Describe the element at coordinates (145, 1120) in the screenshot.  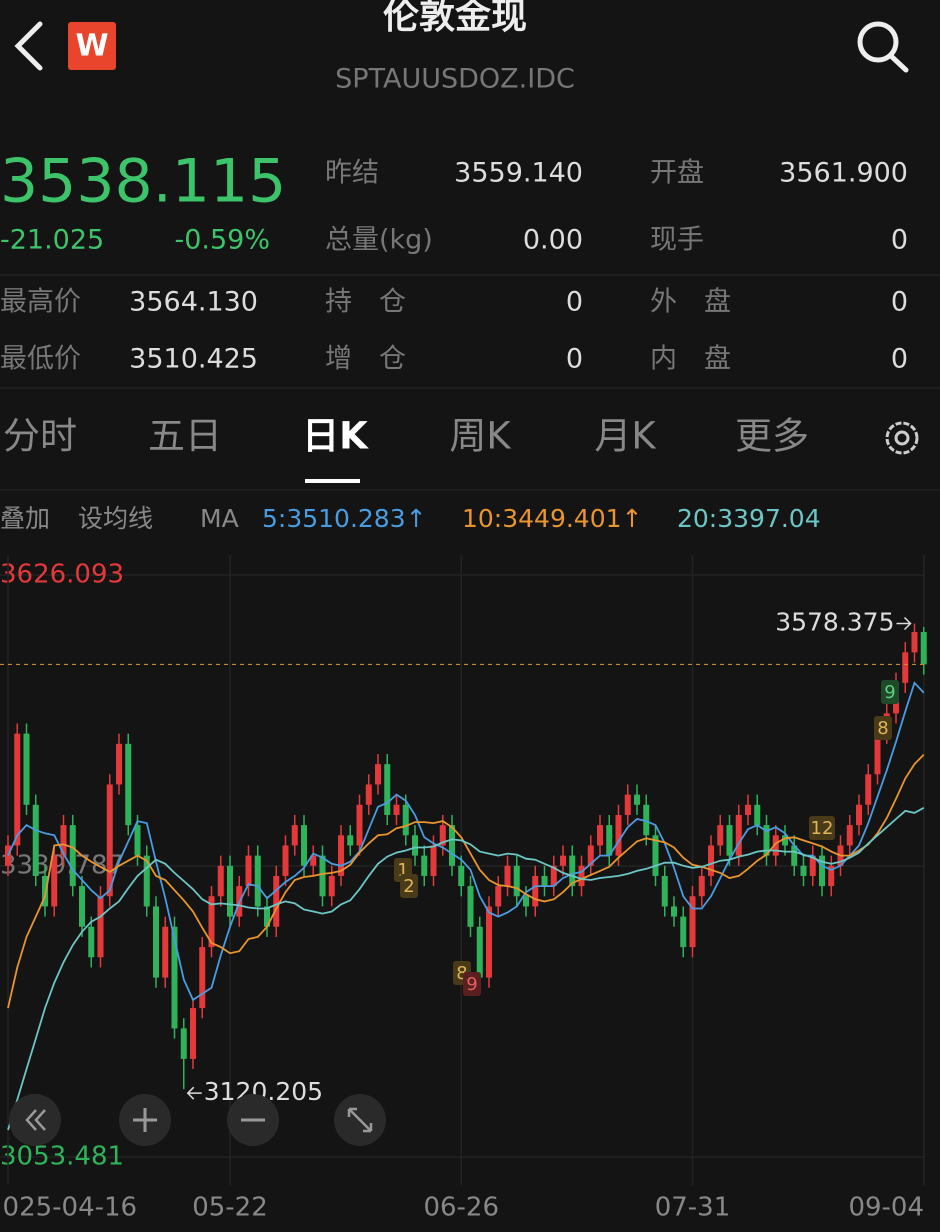
I see `zoom-in-icon` at that location.